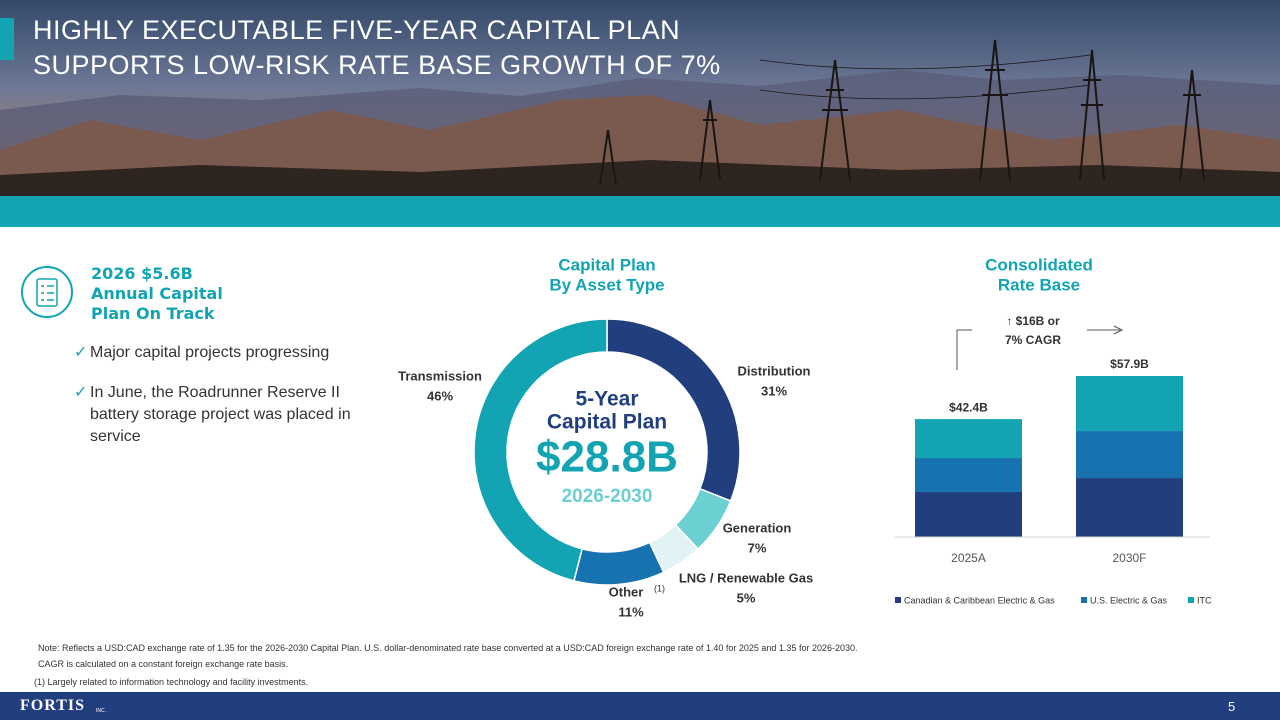 This screenshot has width=1280, height=720. I want to click on segment-label: LNG / Renewable Gas, so click(746, 577).